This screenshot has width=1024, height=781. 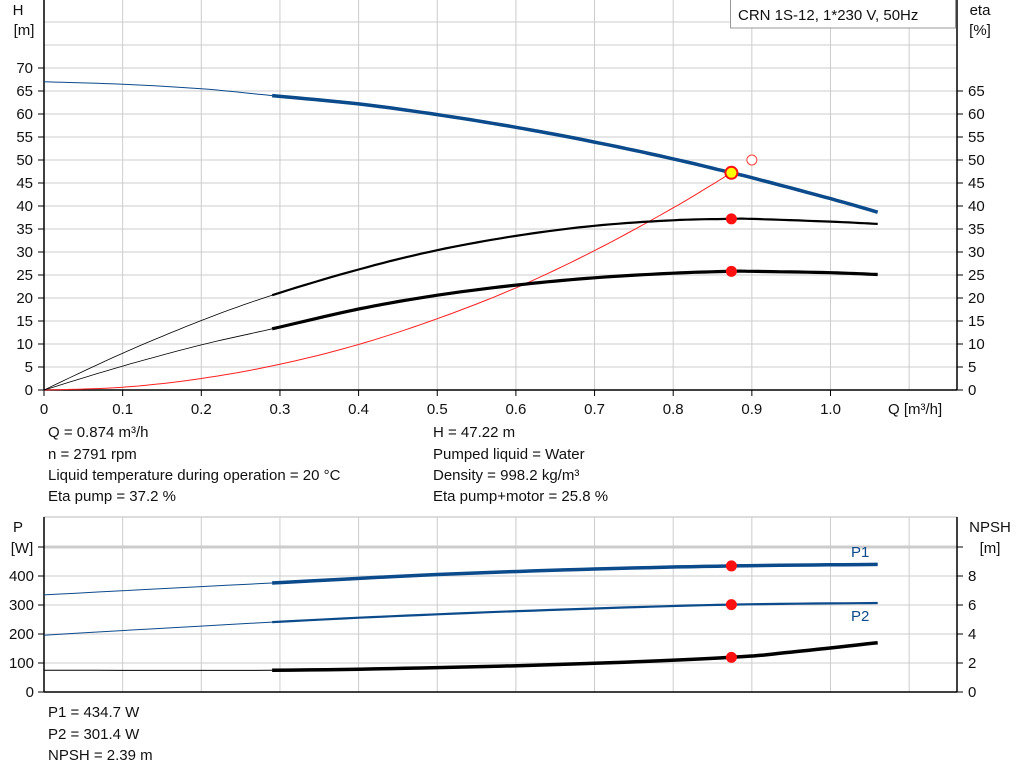 I want to click on p-tick-label: 400, so click(x=21, y=576).